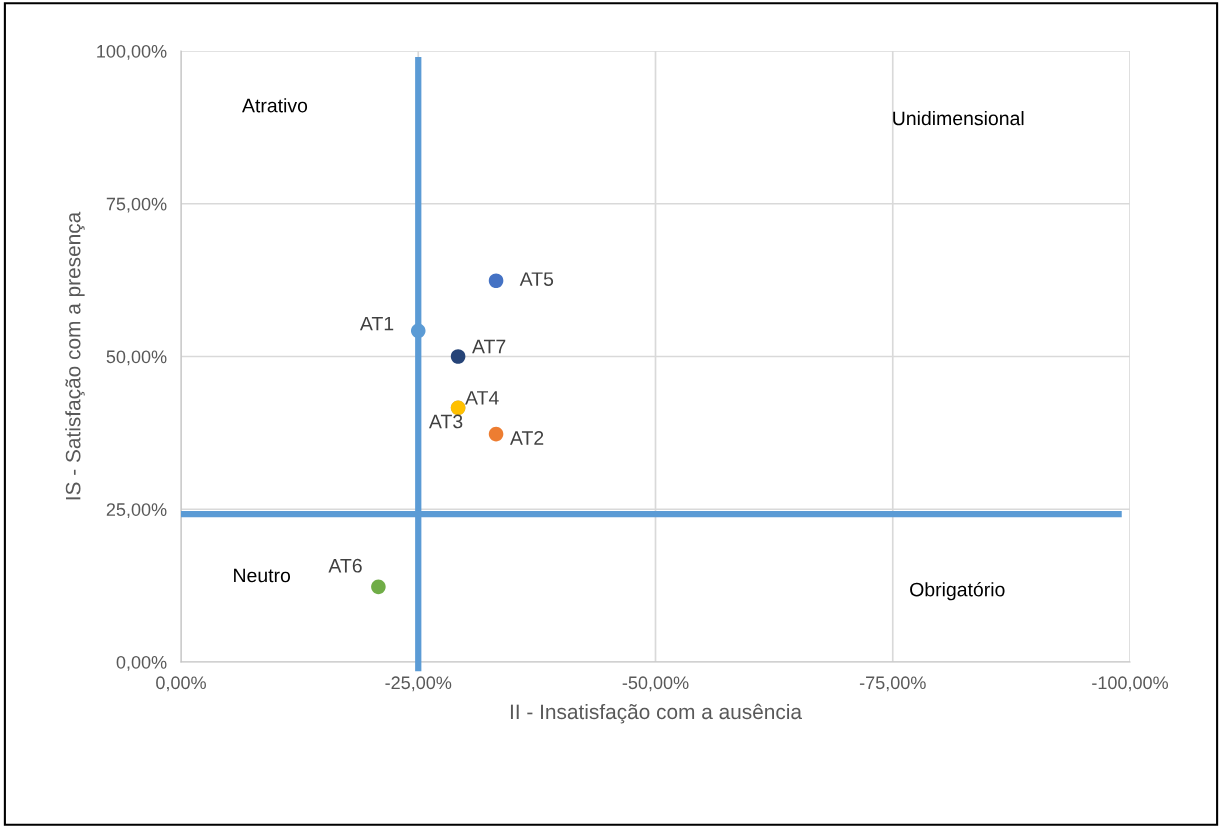 This screenshot has height=828, width=1222. Describe the element at coordinates (656, 713) in the screenshot. I see `x-axis-title: II - Insatisfação com a ausência` at that location.